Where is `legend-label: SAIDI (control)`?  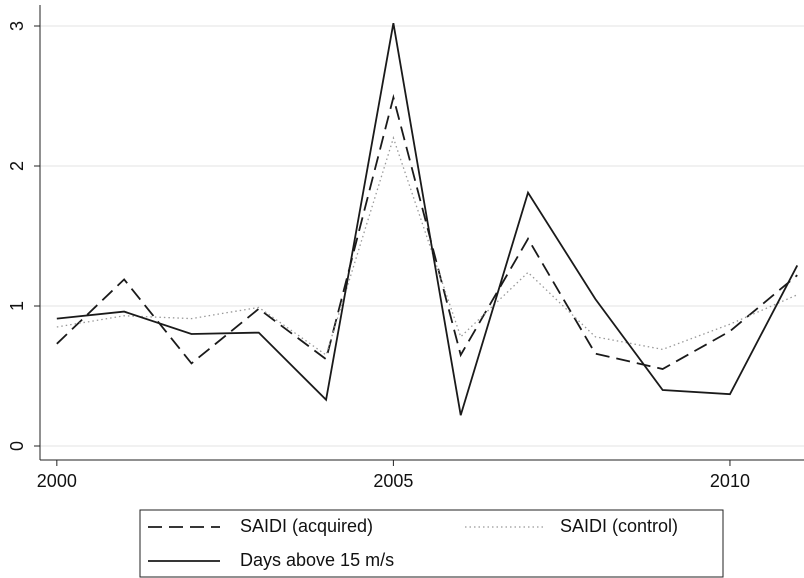 legend-label: SAIDI (control) is located at coordinates (619, 526).